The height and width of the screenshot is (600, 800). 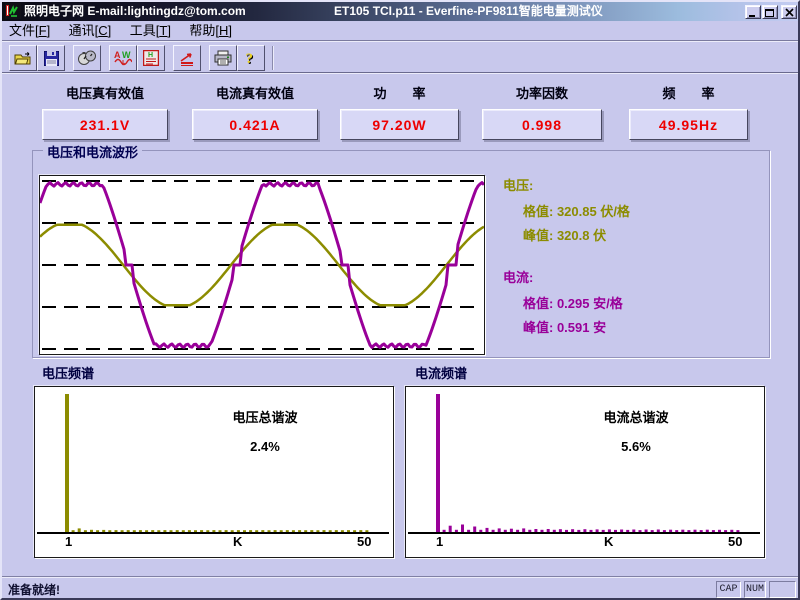 I want to click on save-button, so click(x=51, y=58).